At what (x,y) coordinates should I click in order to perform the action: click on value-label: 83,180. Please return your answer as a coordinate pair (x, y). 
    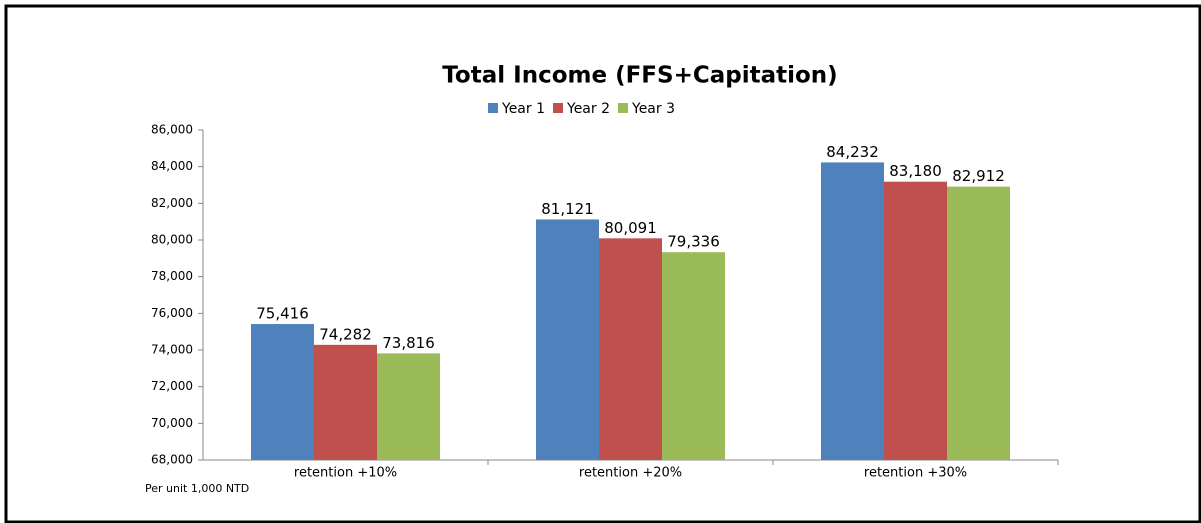
    Looking at the image, I should click on (915, 171).